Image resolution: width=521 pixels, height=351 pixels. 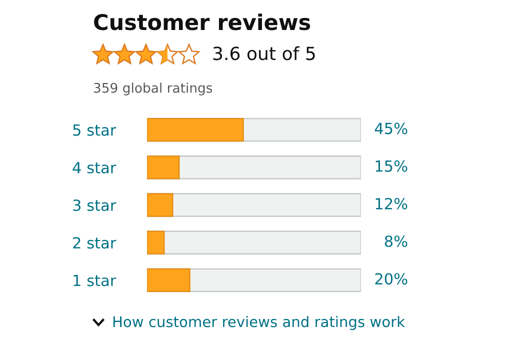 I want to click on y-tick-label: 4 star, so click(x=94, y=168).